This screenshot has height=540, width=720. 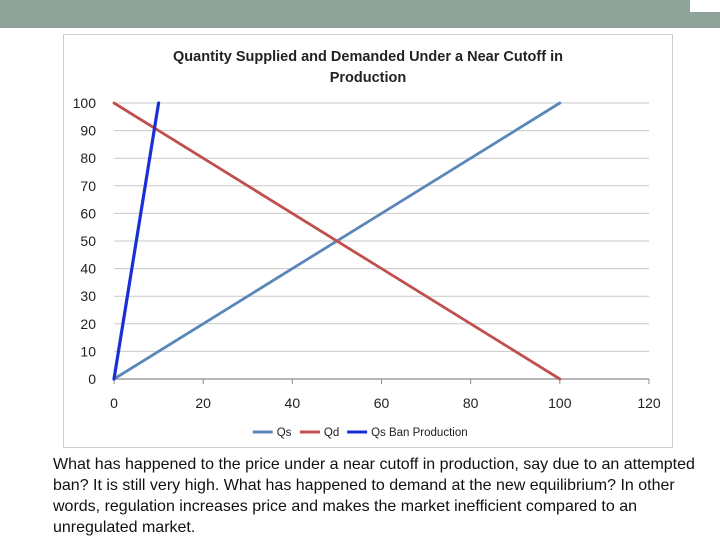 I want to click on y-tick-label-40: 40, so click(x=88, y=269).